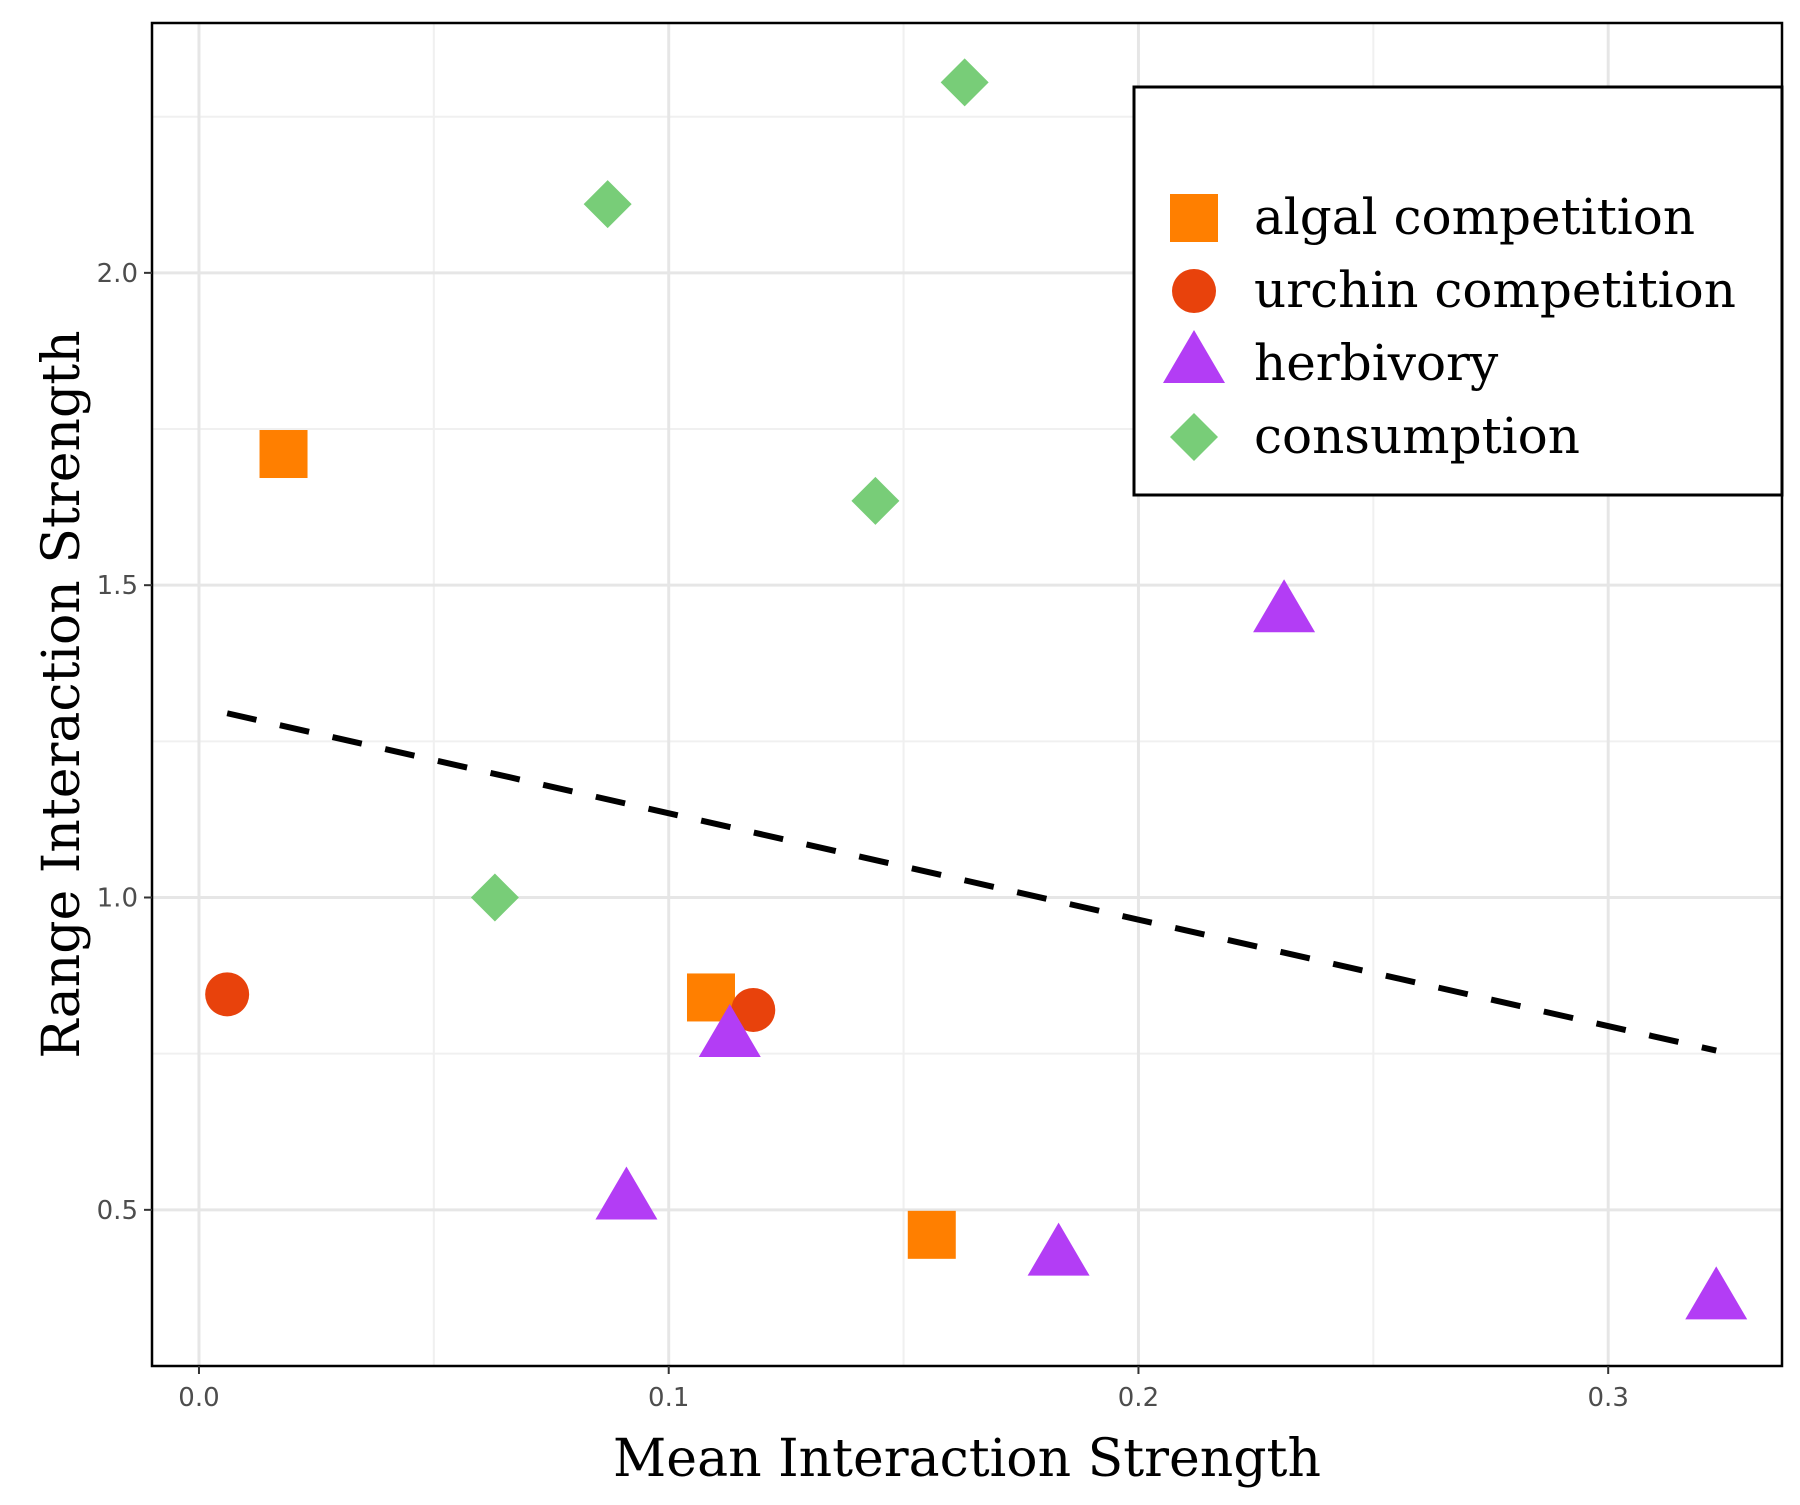  I want to click on legend-label: herbivory, so click(1376, 363).